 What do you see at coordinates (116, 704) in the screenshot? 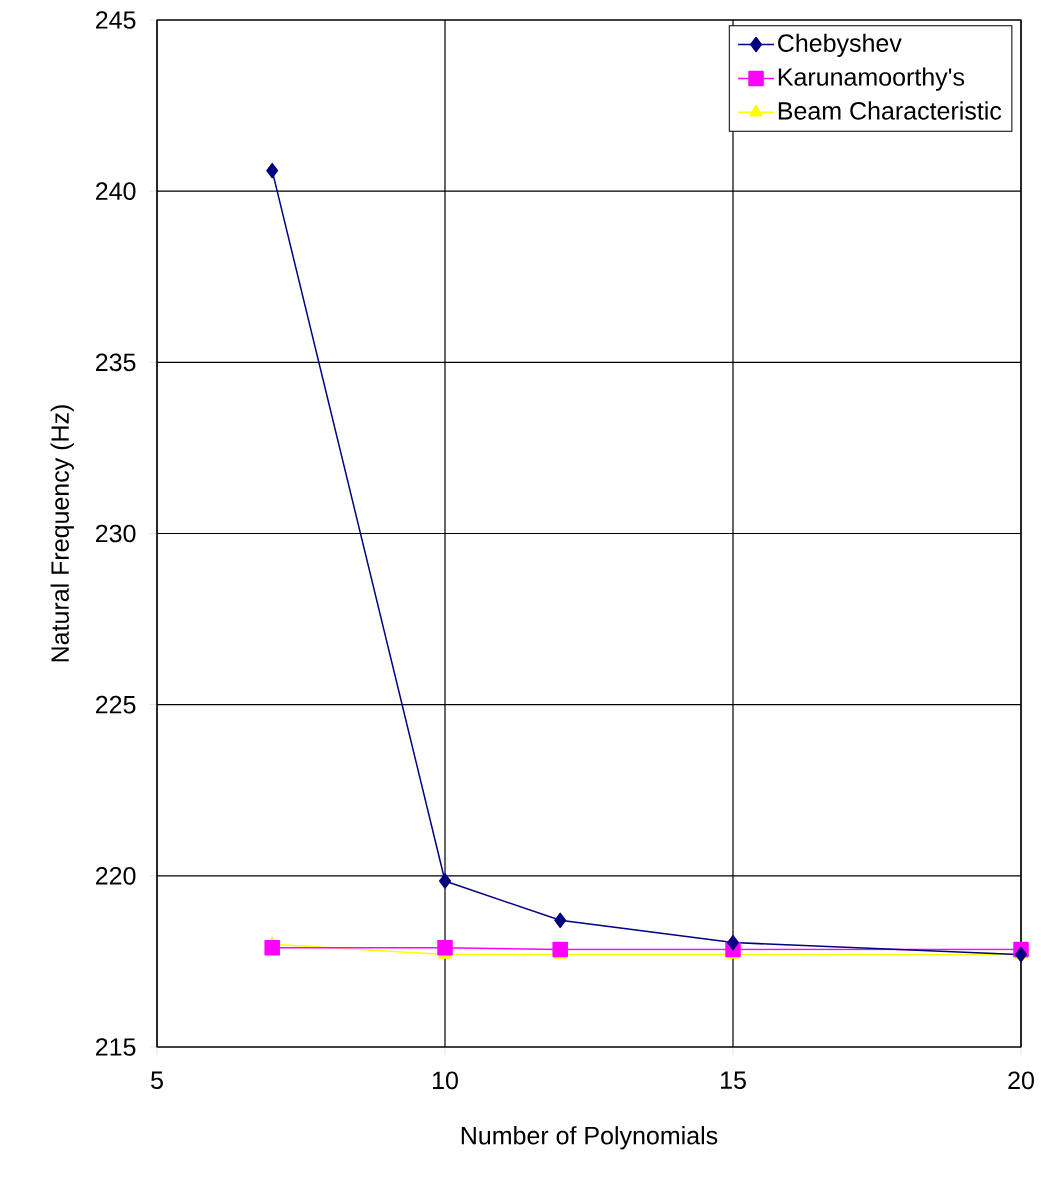
I see `y-tick-label: 225` at bounding box center [116, 704].